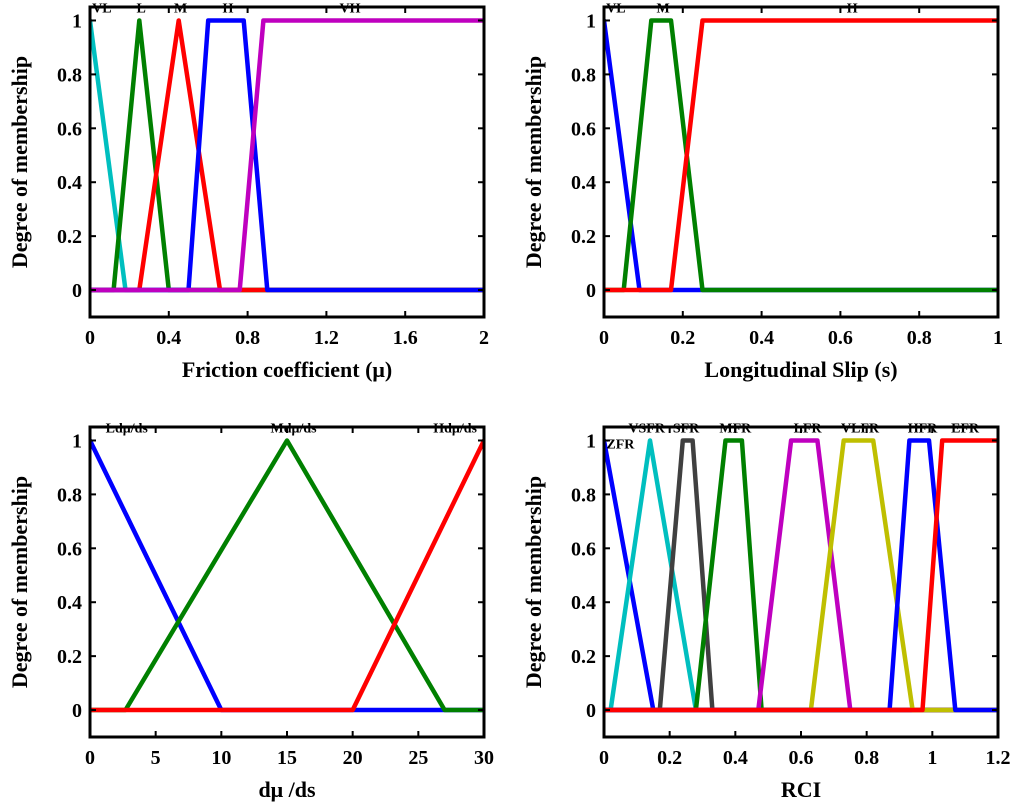  What do you see at coordinates (287, 758) in the screenshot?
I see `x-tick-label: 15` at bounding box center [287, 758].